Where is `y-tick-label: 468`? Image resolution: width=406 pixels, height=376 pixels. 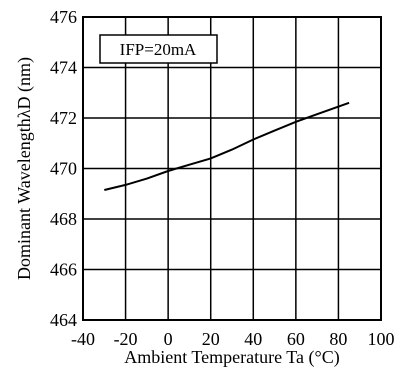
y-tick-label: 468 is located at coordinates (63, 219).